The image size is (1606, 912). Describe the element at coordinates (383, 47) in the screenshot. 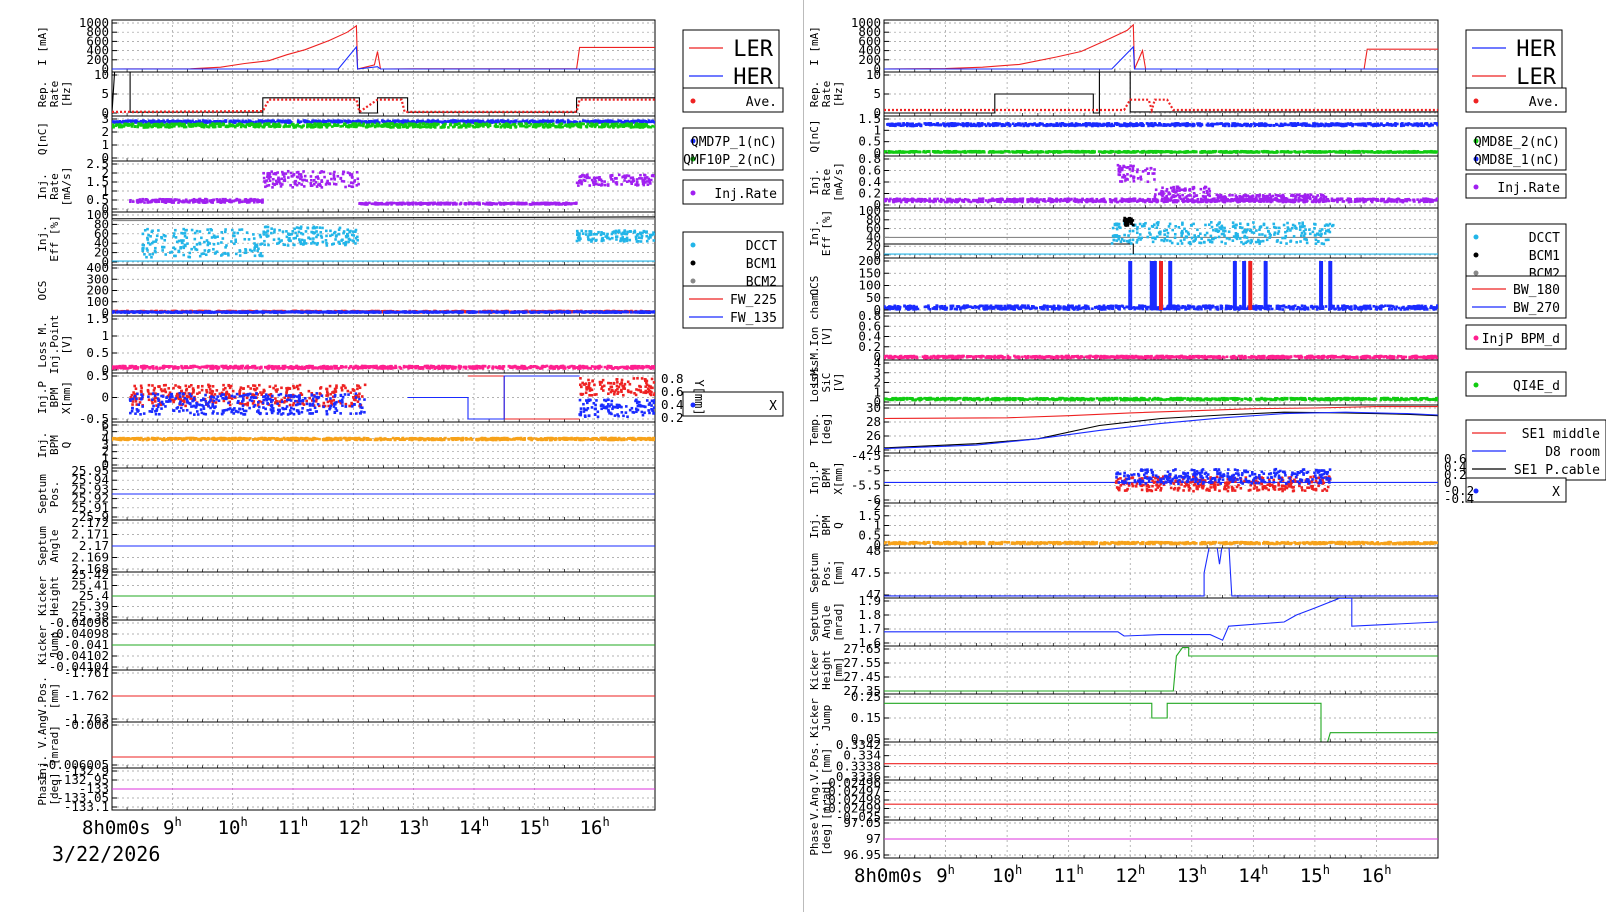

I see `series-group` at that location.